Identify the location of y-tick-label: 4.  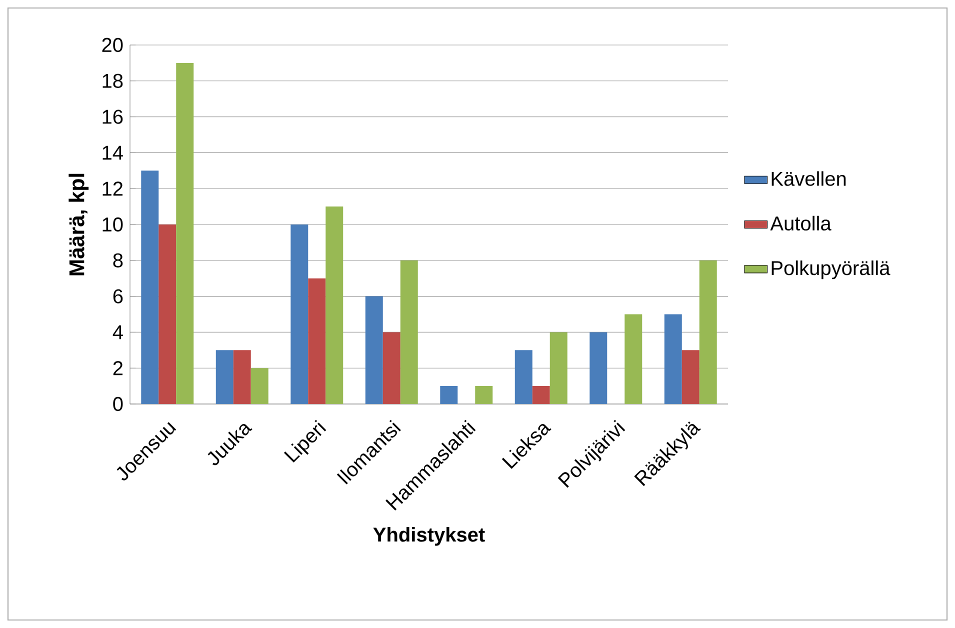
(117, 332).